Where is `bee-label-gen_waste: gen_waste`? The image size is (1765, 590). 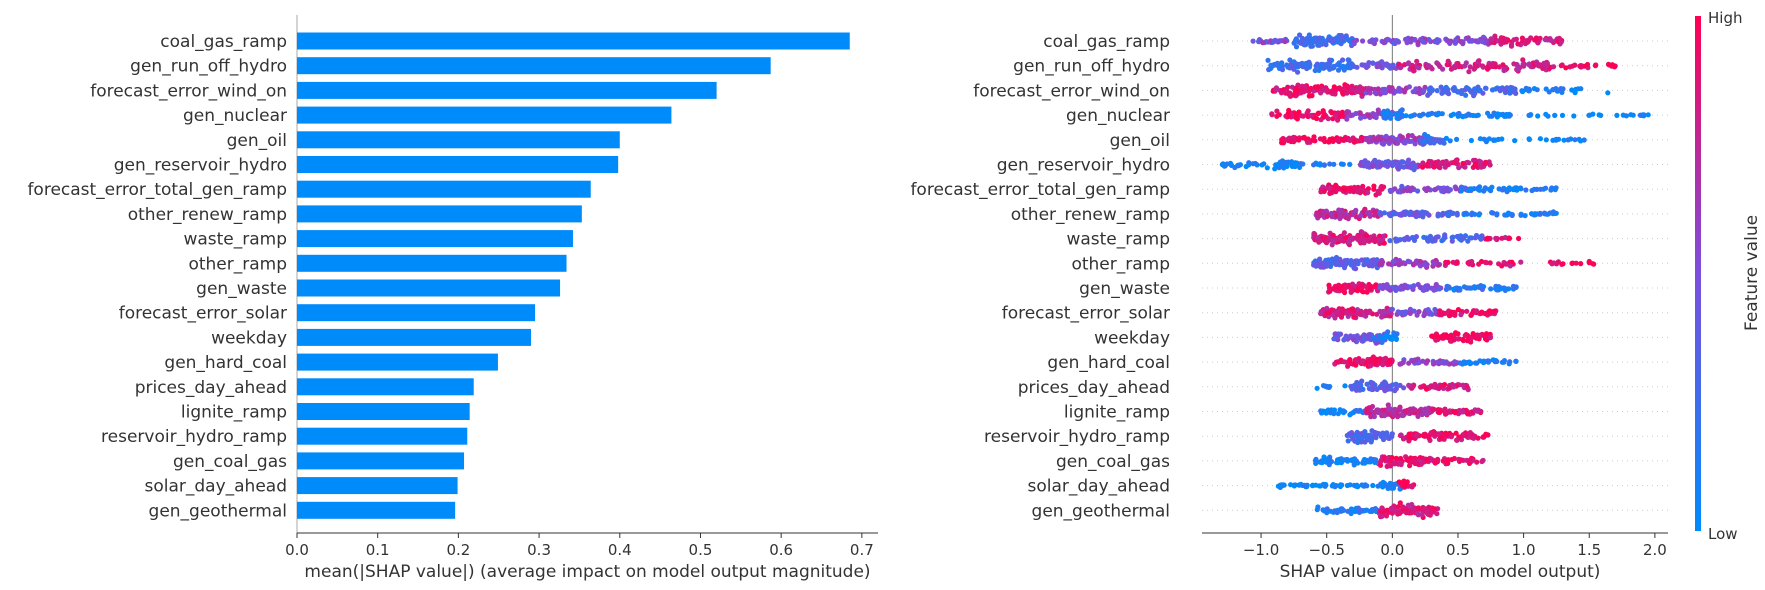 bee-label-gen_waste: gen_waste is located at coordinates (1124, 289).